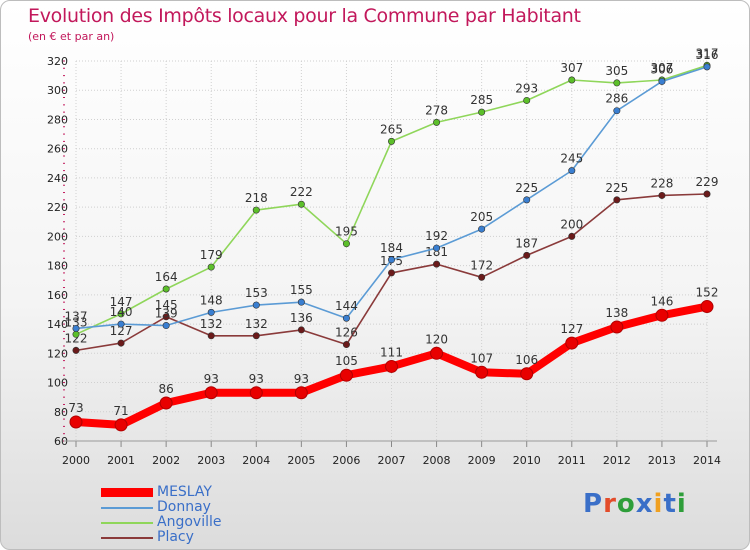 The image size is (750, 550). I want to click on data-label: 155, so click(301, 290).